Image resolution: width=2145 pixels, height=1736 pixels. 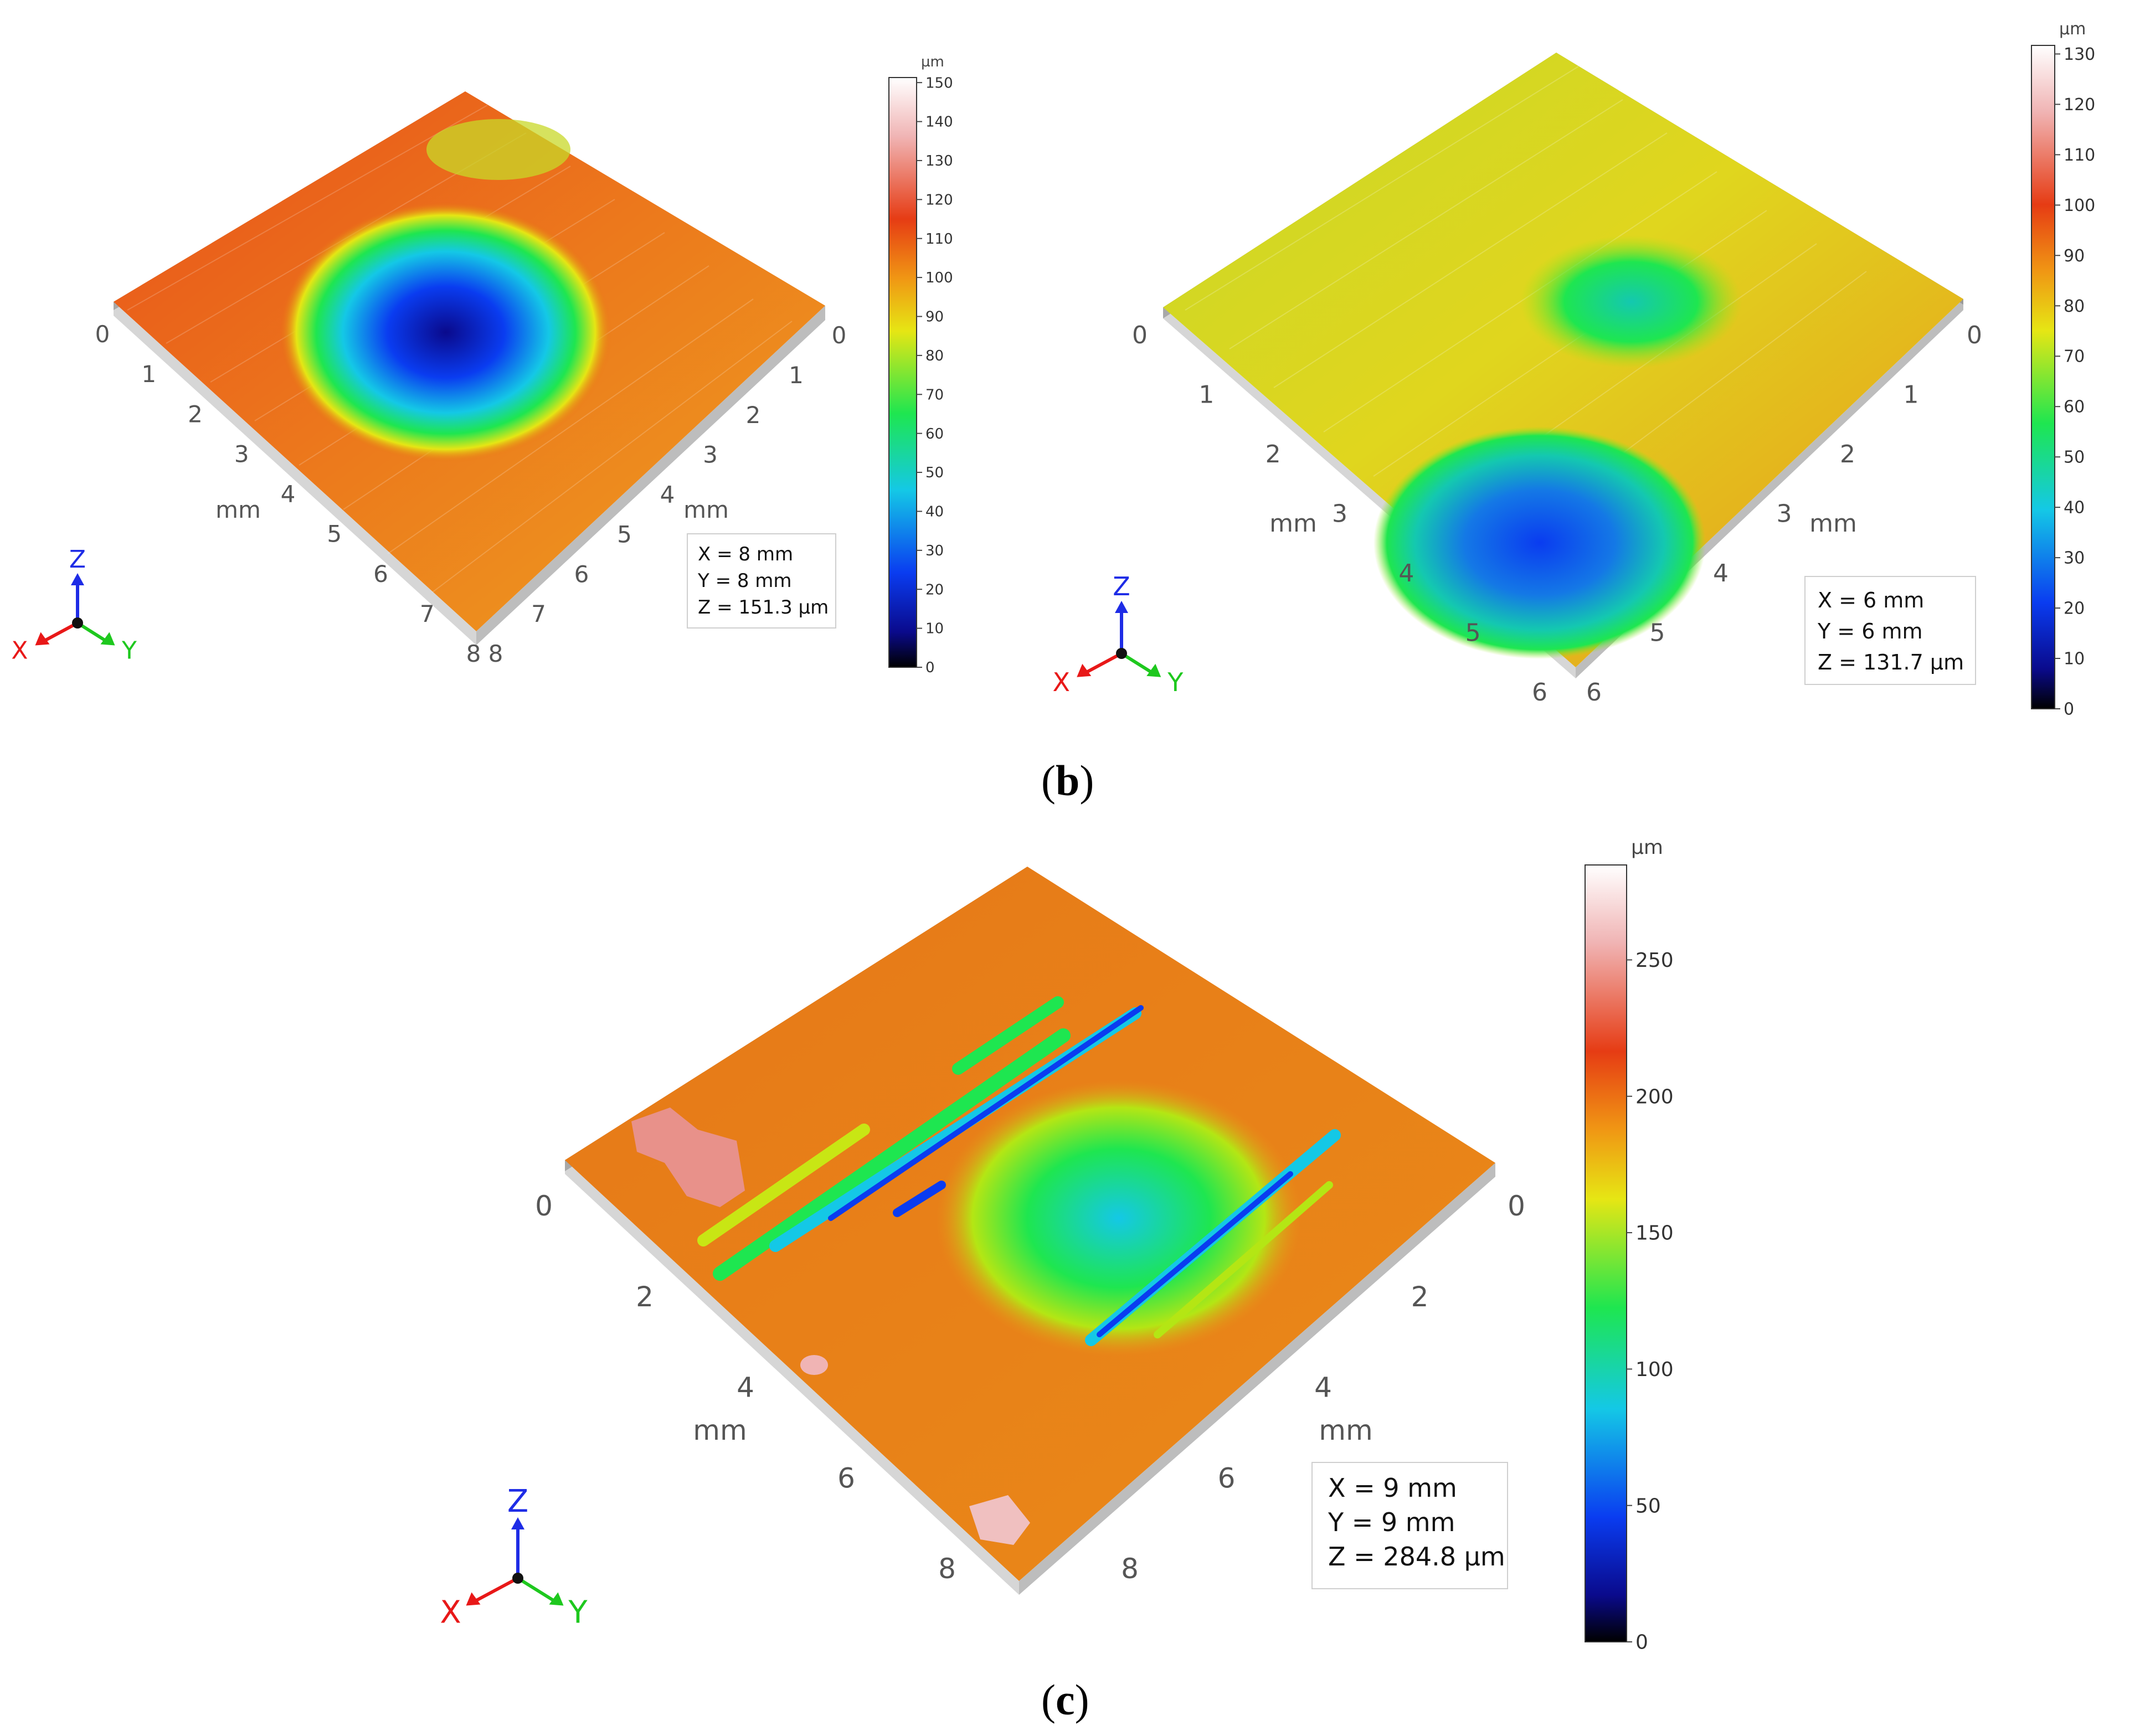 What do you see at coordinates (1206, 395) in the screenshot?
I see `panel-b-left-tick: 1` at bounding box center [1206, 395].